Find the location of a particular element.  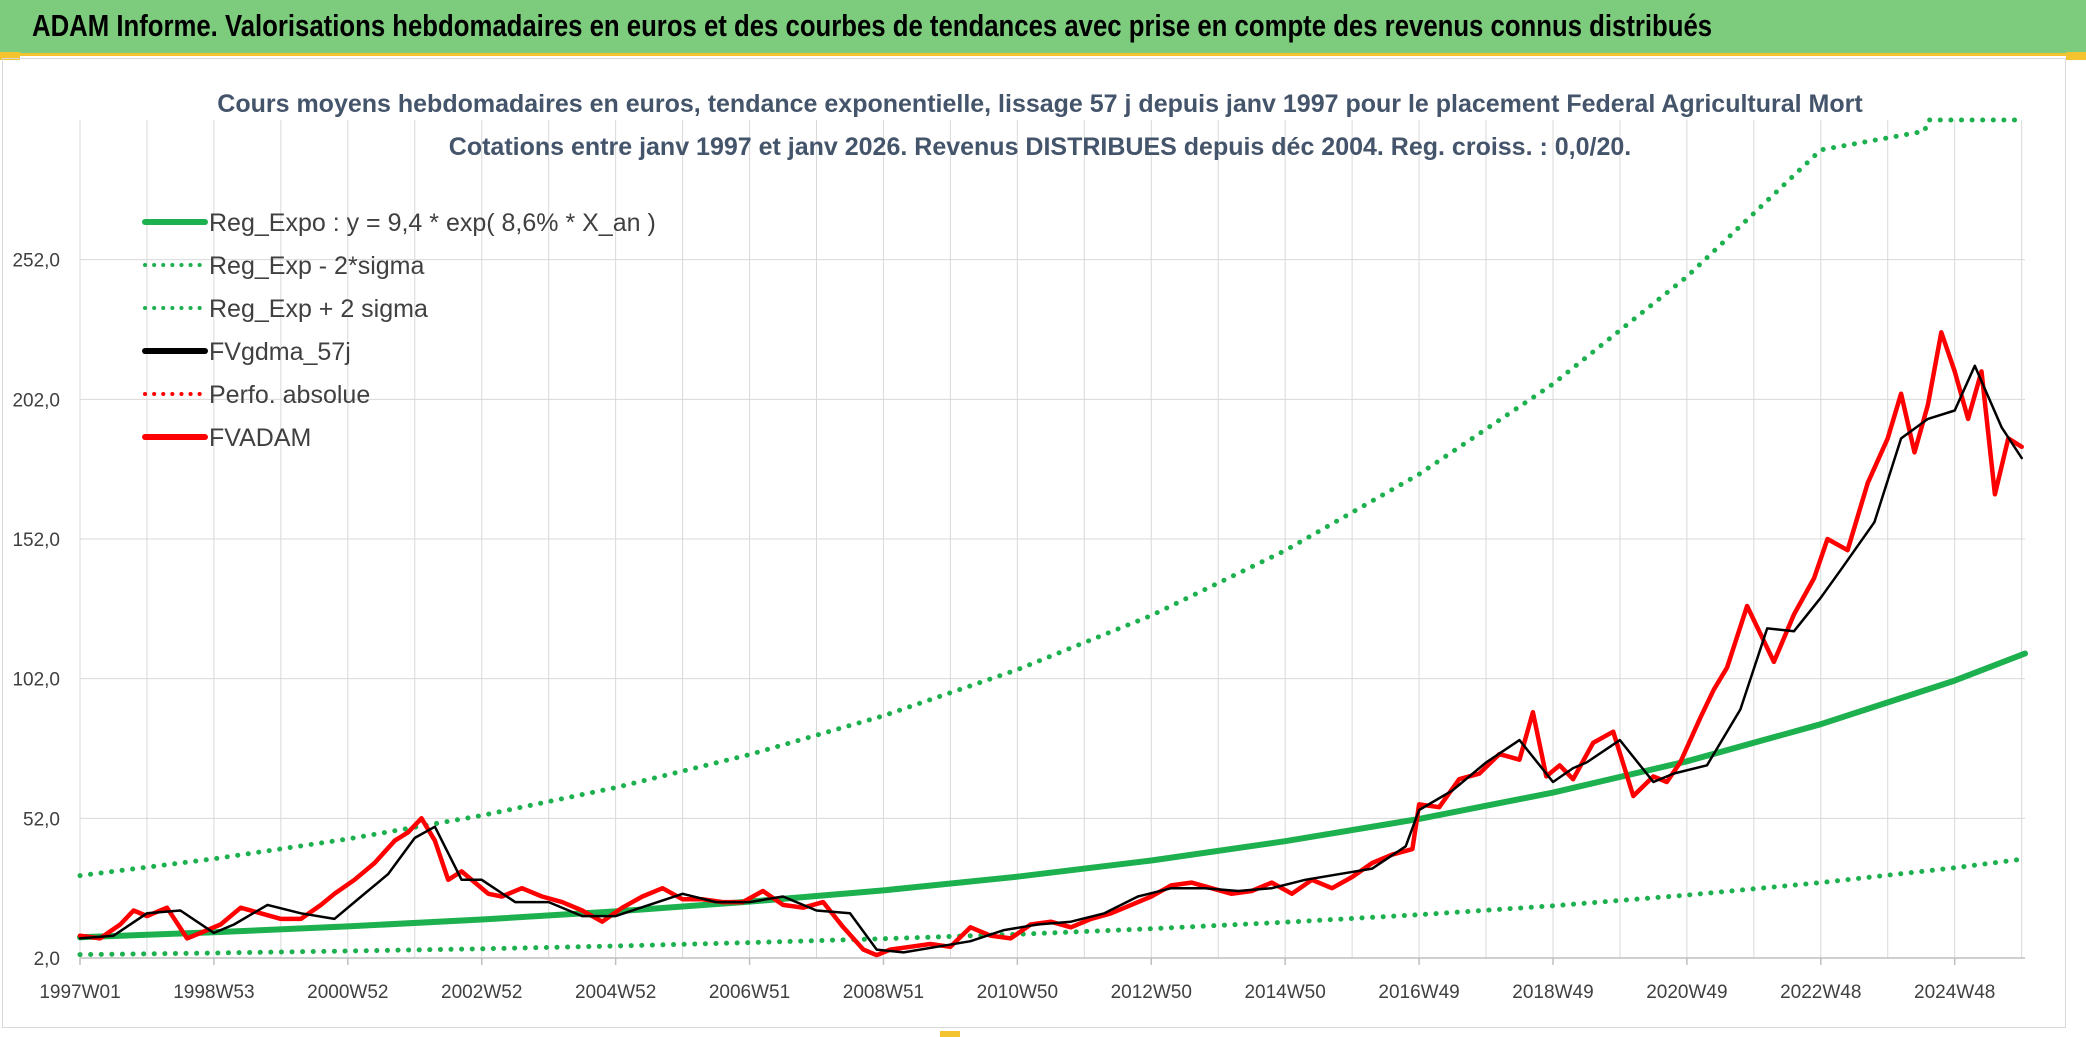

x-tick-label: 2006W51 is located at coordinates (749, 992).